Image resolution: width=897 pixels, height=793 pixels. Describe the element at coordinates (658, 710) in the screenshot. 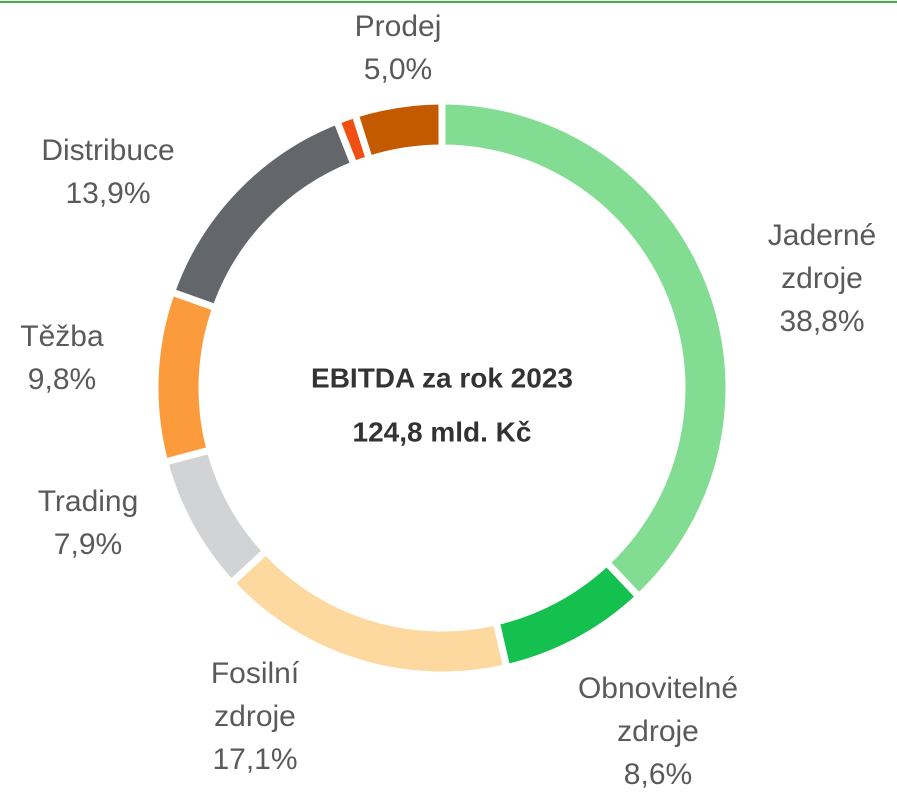

I see `segment-label: Obnovitelné zdroje` at that location.